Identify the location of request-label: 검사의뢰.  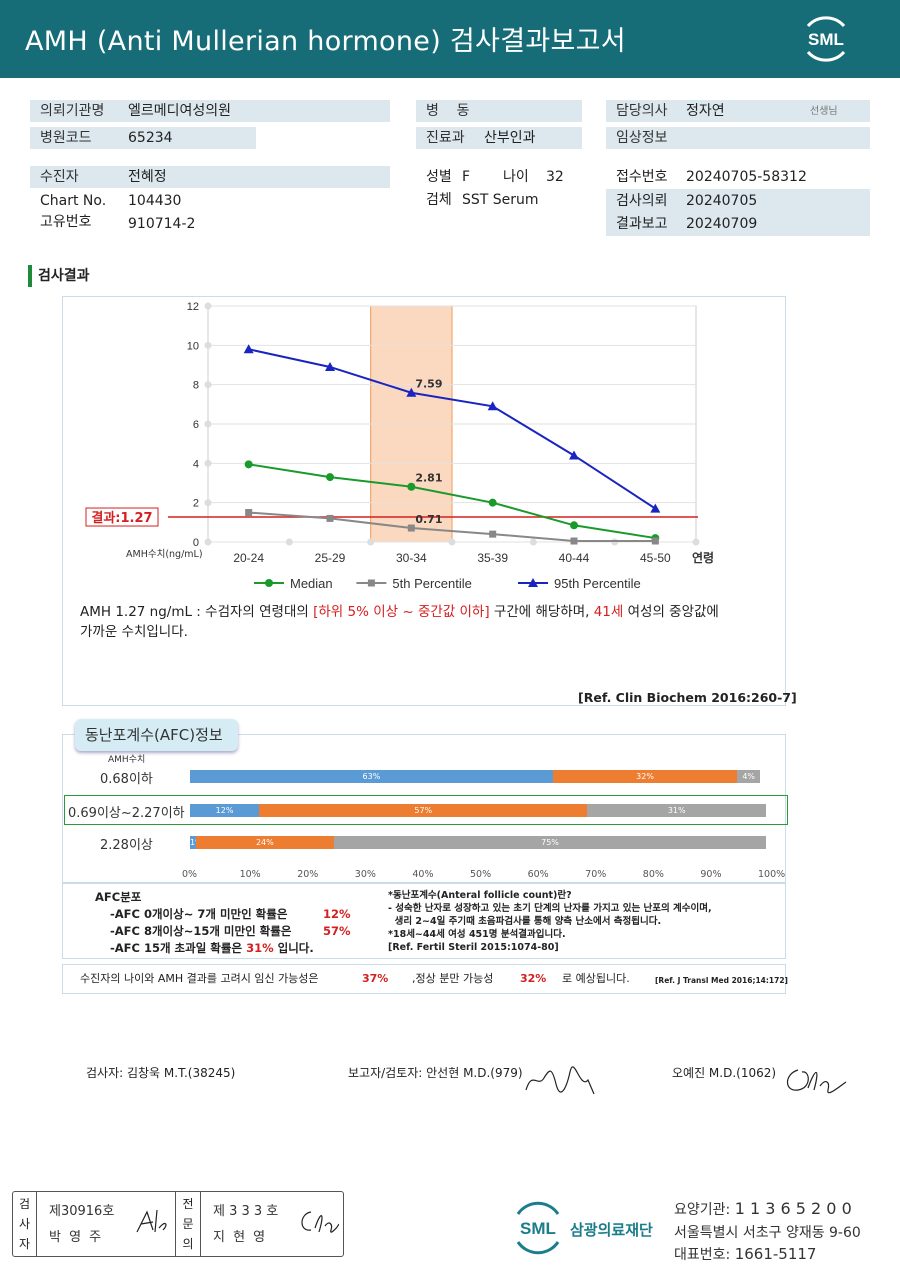
(642, 201).